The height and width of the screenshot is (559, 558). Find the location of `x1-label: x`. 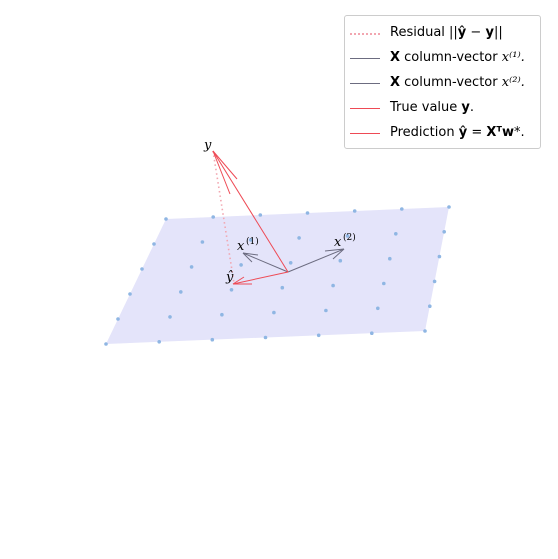

x1-label: x is located at coordinates (241, 246).